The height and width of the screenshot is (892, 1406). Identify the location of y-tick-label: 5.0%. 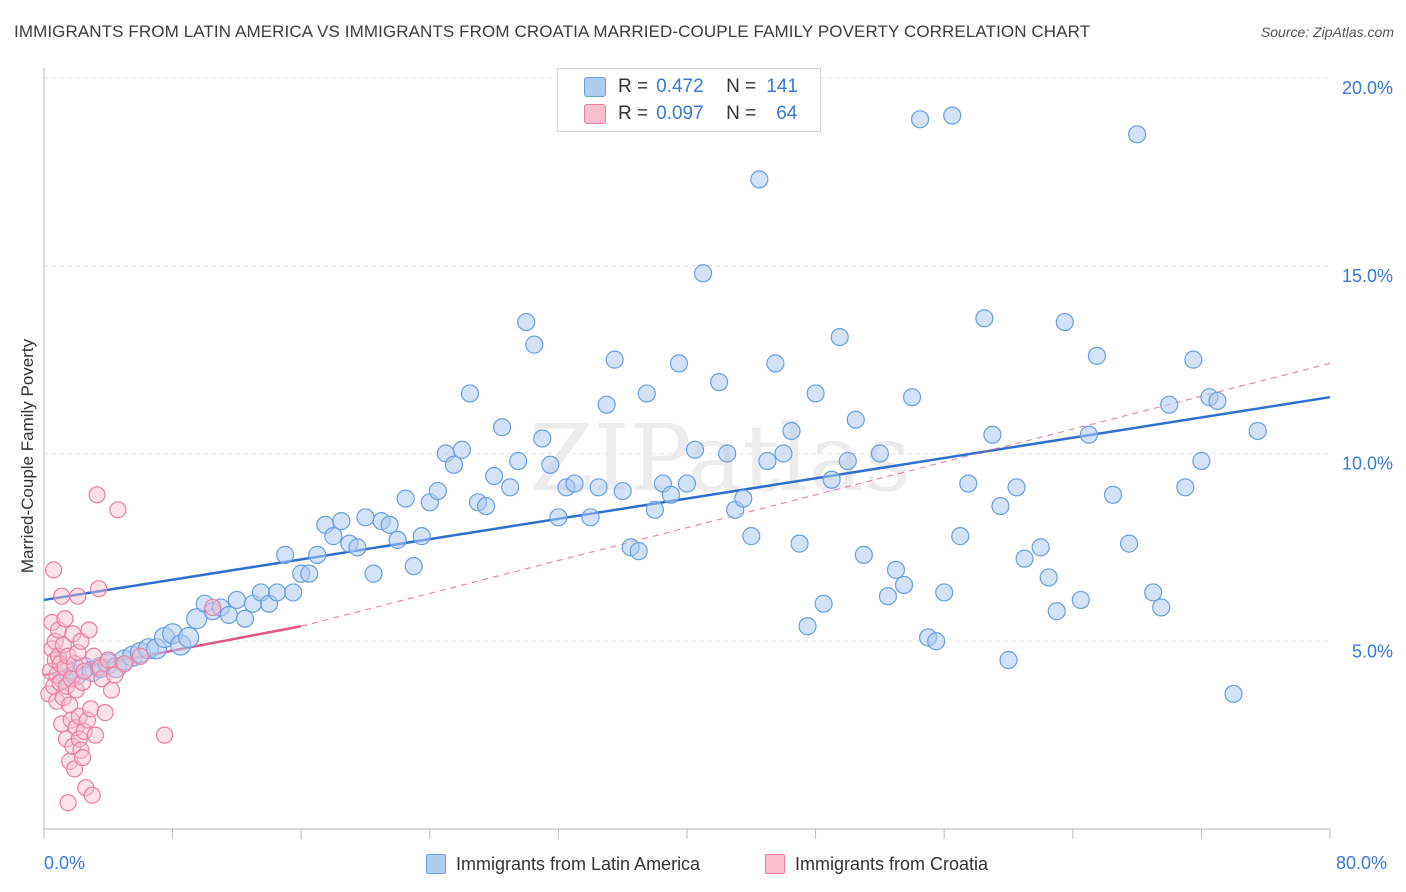
(1372, 651).